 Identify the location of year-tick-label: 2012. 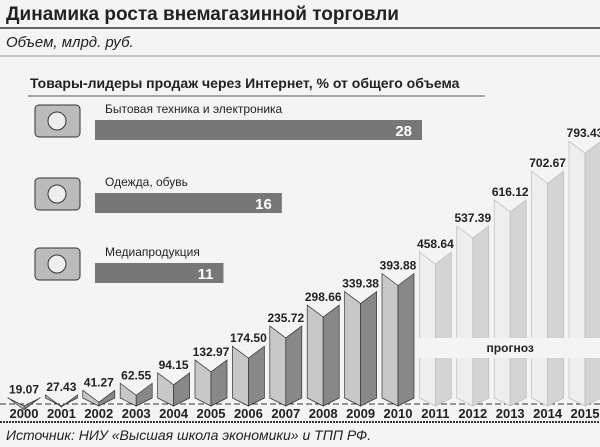
(472, 413).